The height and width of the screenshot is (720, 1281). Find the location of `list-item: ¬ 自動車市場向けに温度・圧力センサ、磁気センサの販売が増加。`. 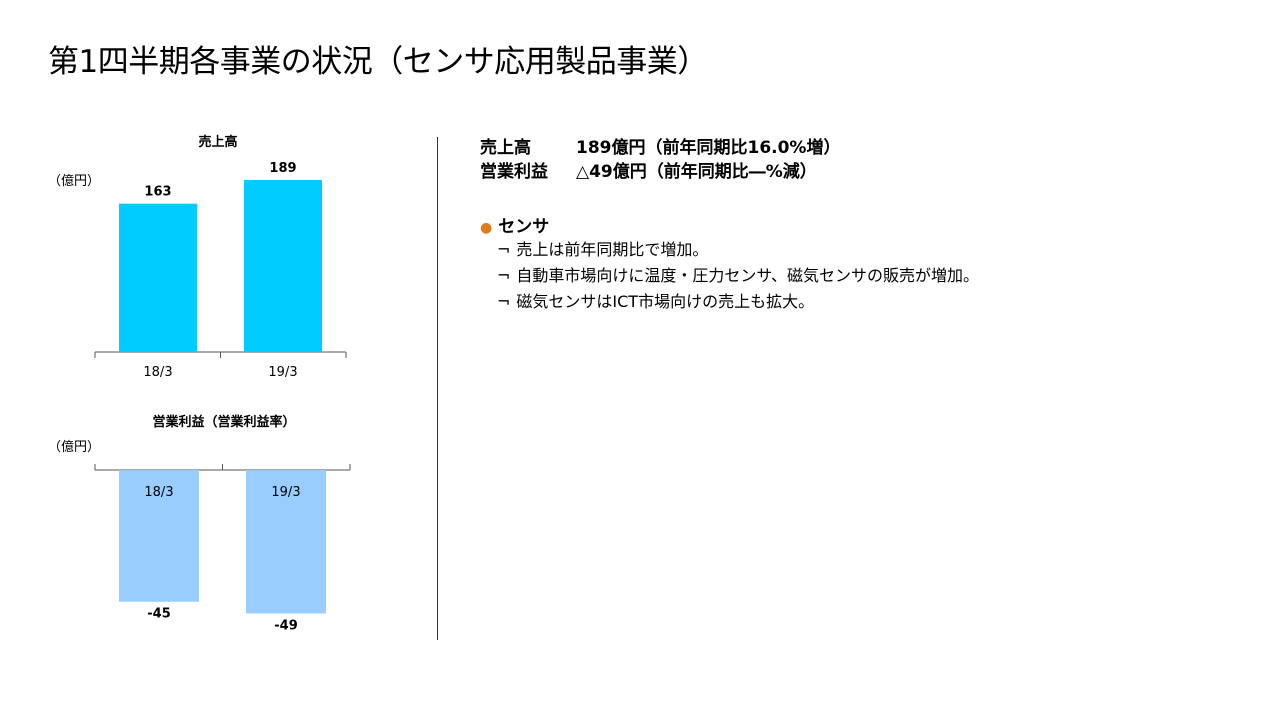

list-item: ¬ 自動車市場向けに温度・圧力センサ、磁気センサの販売が増加。 is located at coordinates (738, 276).